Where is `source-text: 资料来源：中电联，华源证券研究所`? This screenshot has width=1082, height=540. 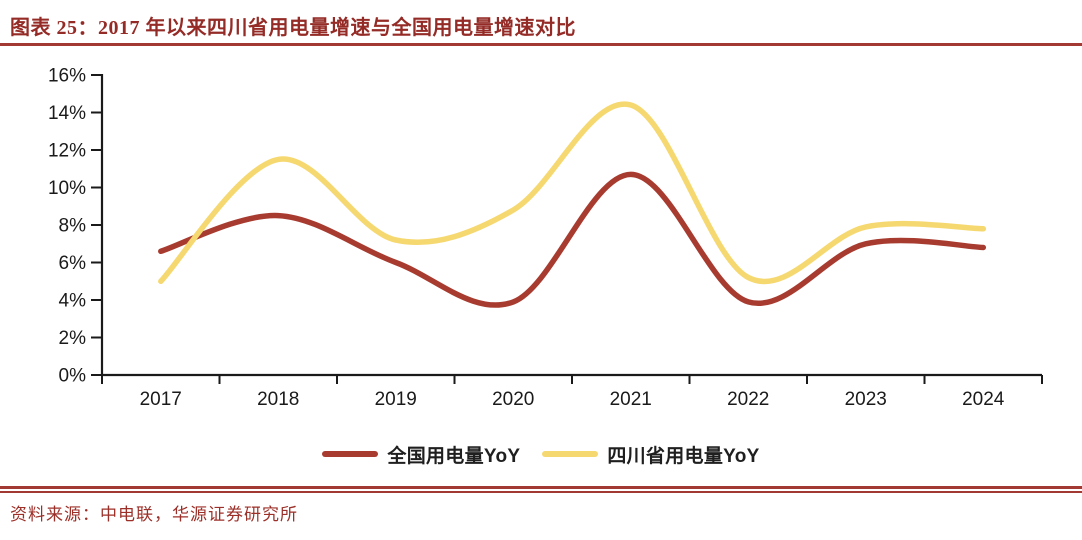 source-text: 资料来源：中电联，华源证券研究所 is located at coordinates (154, 514).